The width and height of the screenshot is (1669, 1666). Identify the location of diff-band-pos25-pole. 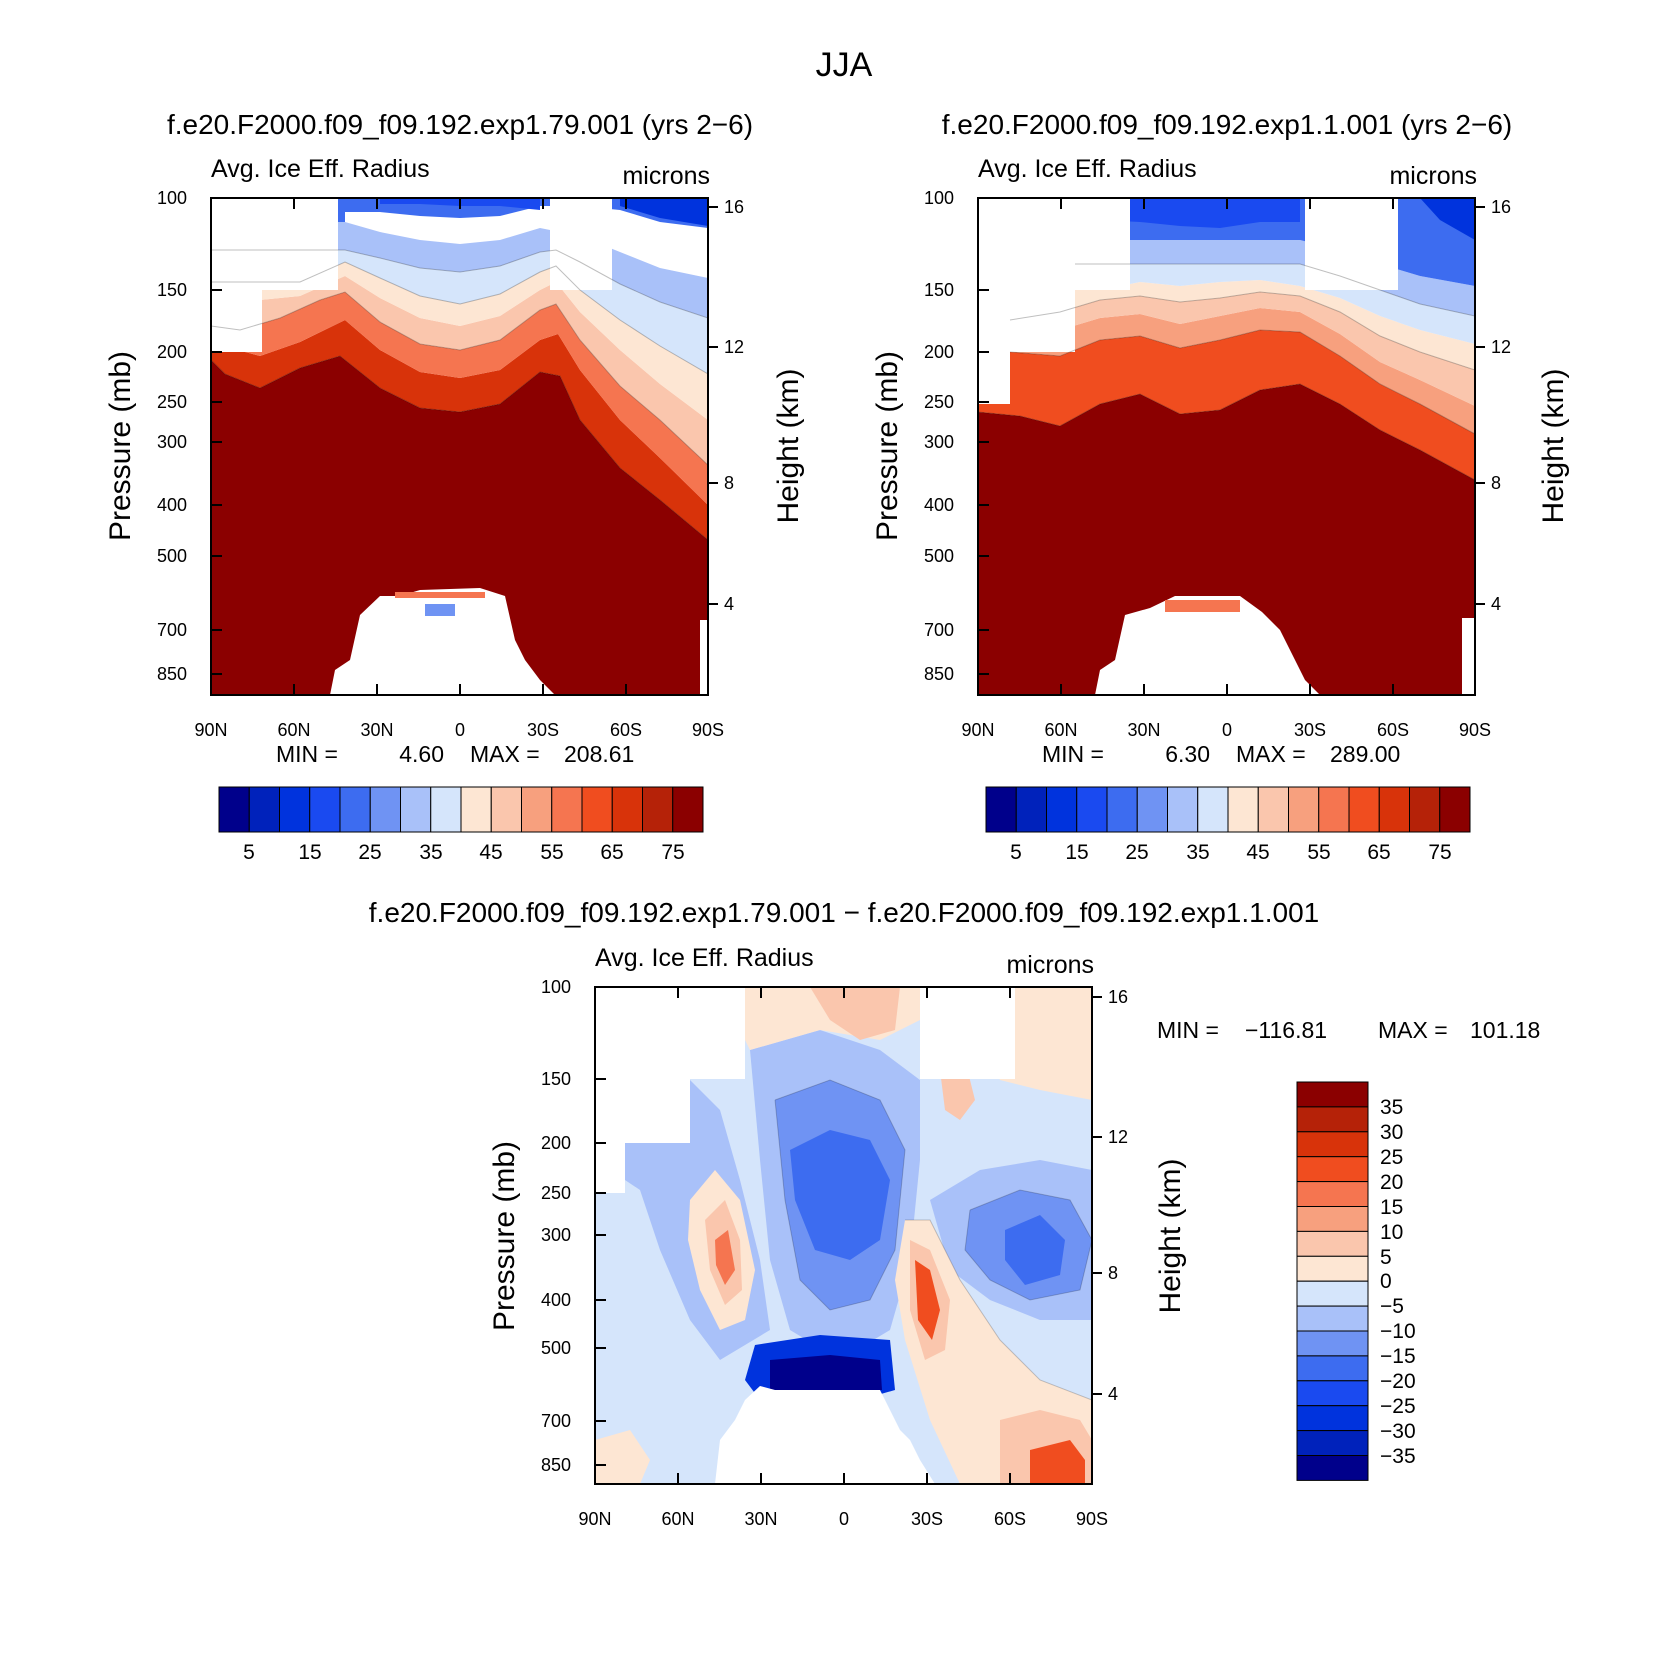
(1057, 1462).